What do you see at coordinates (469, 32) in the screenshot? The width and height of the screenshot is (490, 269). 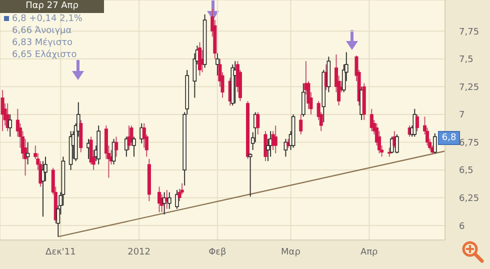 I see `y-tick-label: 7,75` at bounding box center [469, 32].